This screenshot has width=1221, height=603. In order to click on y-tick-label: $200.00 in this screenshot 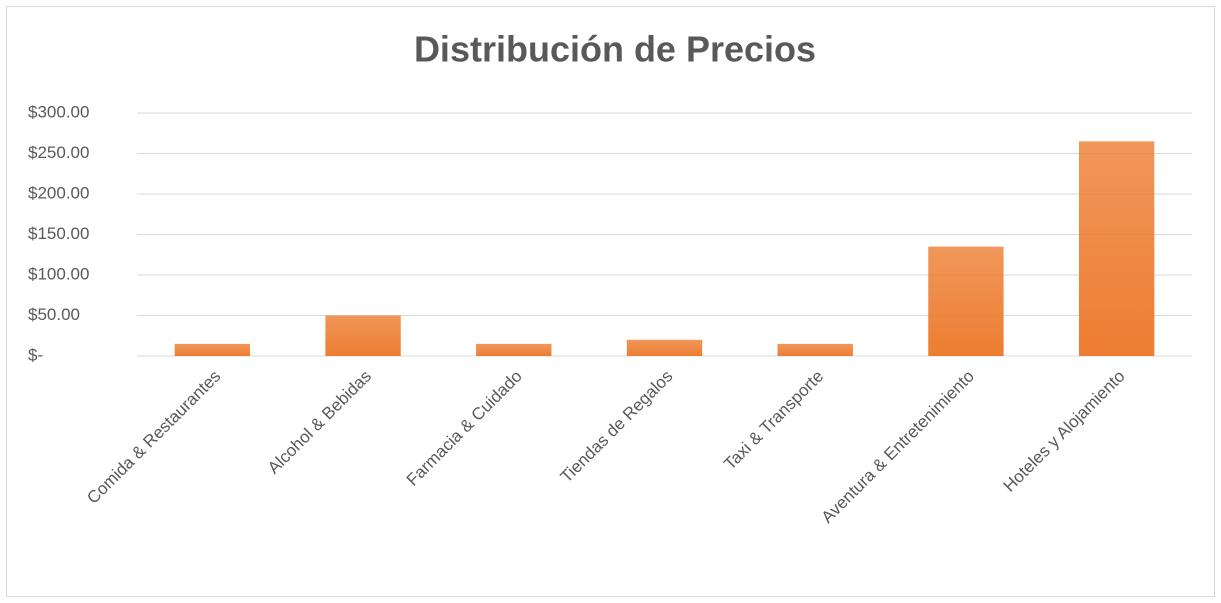, I will do `click(58, 192)`.